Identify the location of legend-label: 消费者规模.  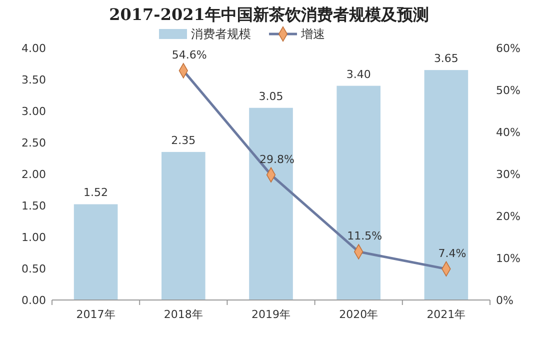
(221, 34).